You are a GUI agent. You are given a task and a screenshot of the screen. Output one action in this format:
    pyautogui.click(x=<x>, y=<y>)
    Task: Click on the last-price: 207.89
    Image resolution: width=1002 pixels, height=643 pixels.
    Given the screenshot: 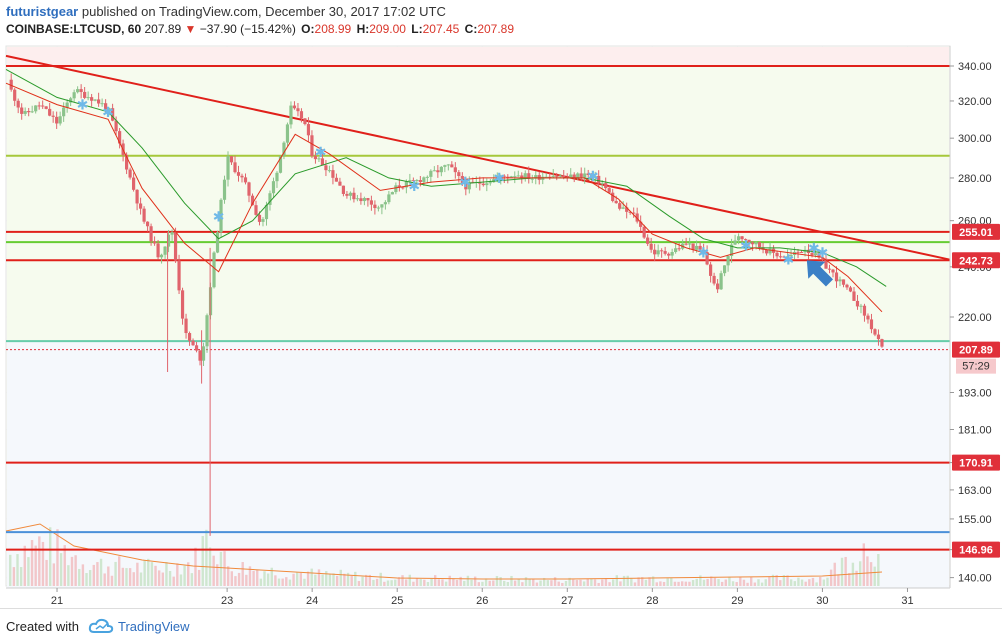 What is the action you would take?
    pyautogui.click(x=163, y=29)
    